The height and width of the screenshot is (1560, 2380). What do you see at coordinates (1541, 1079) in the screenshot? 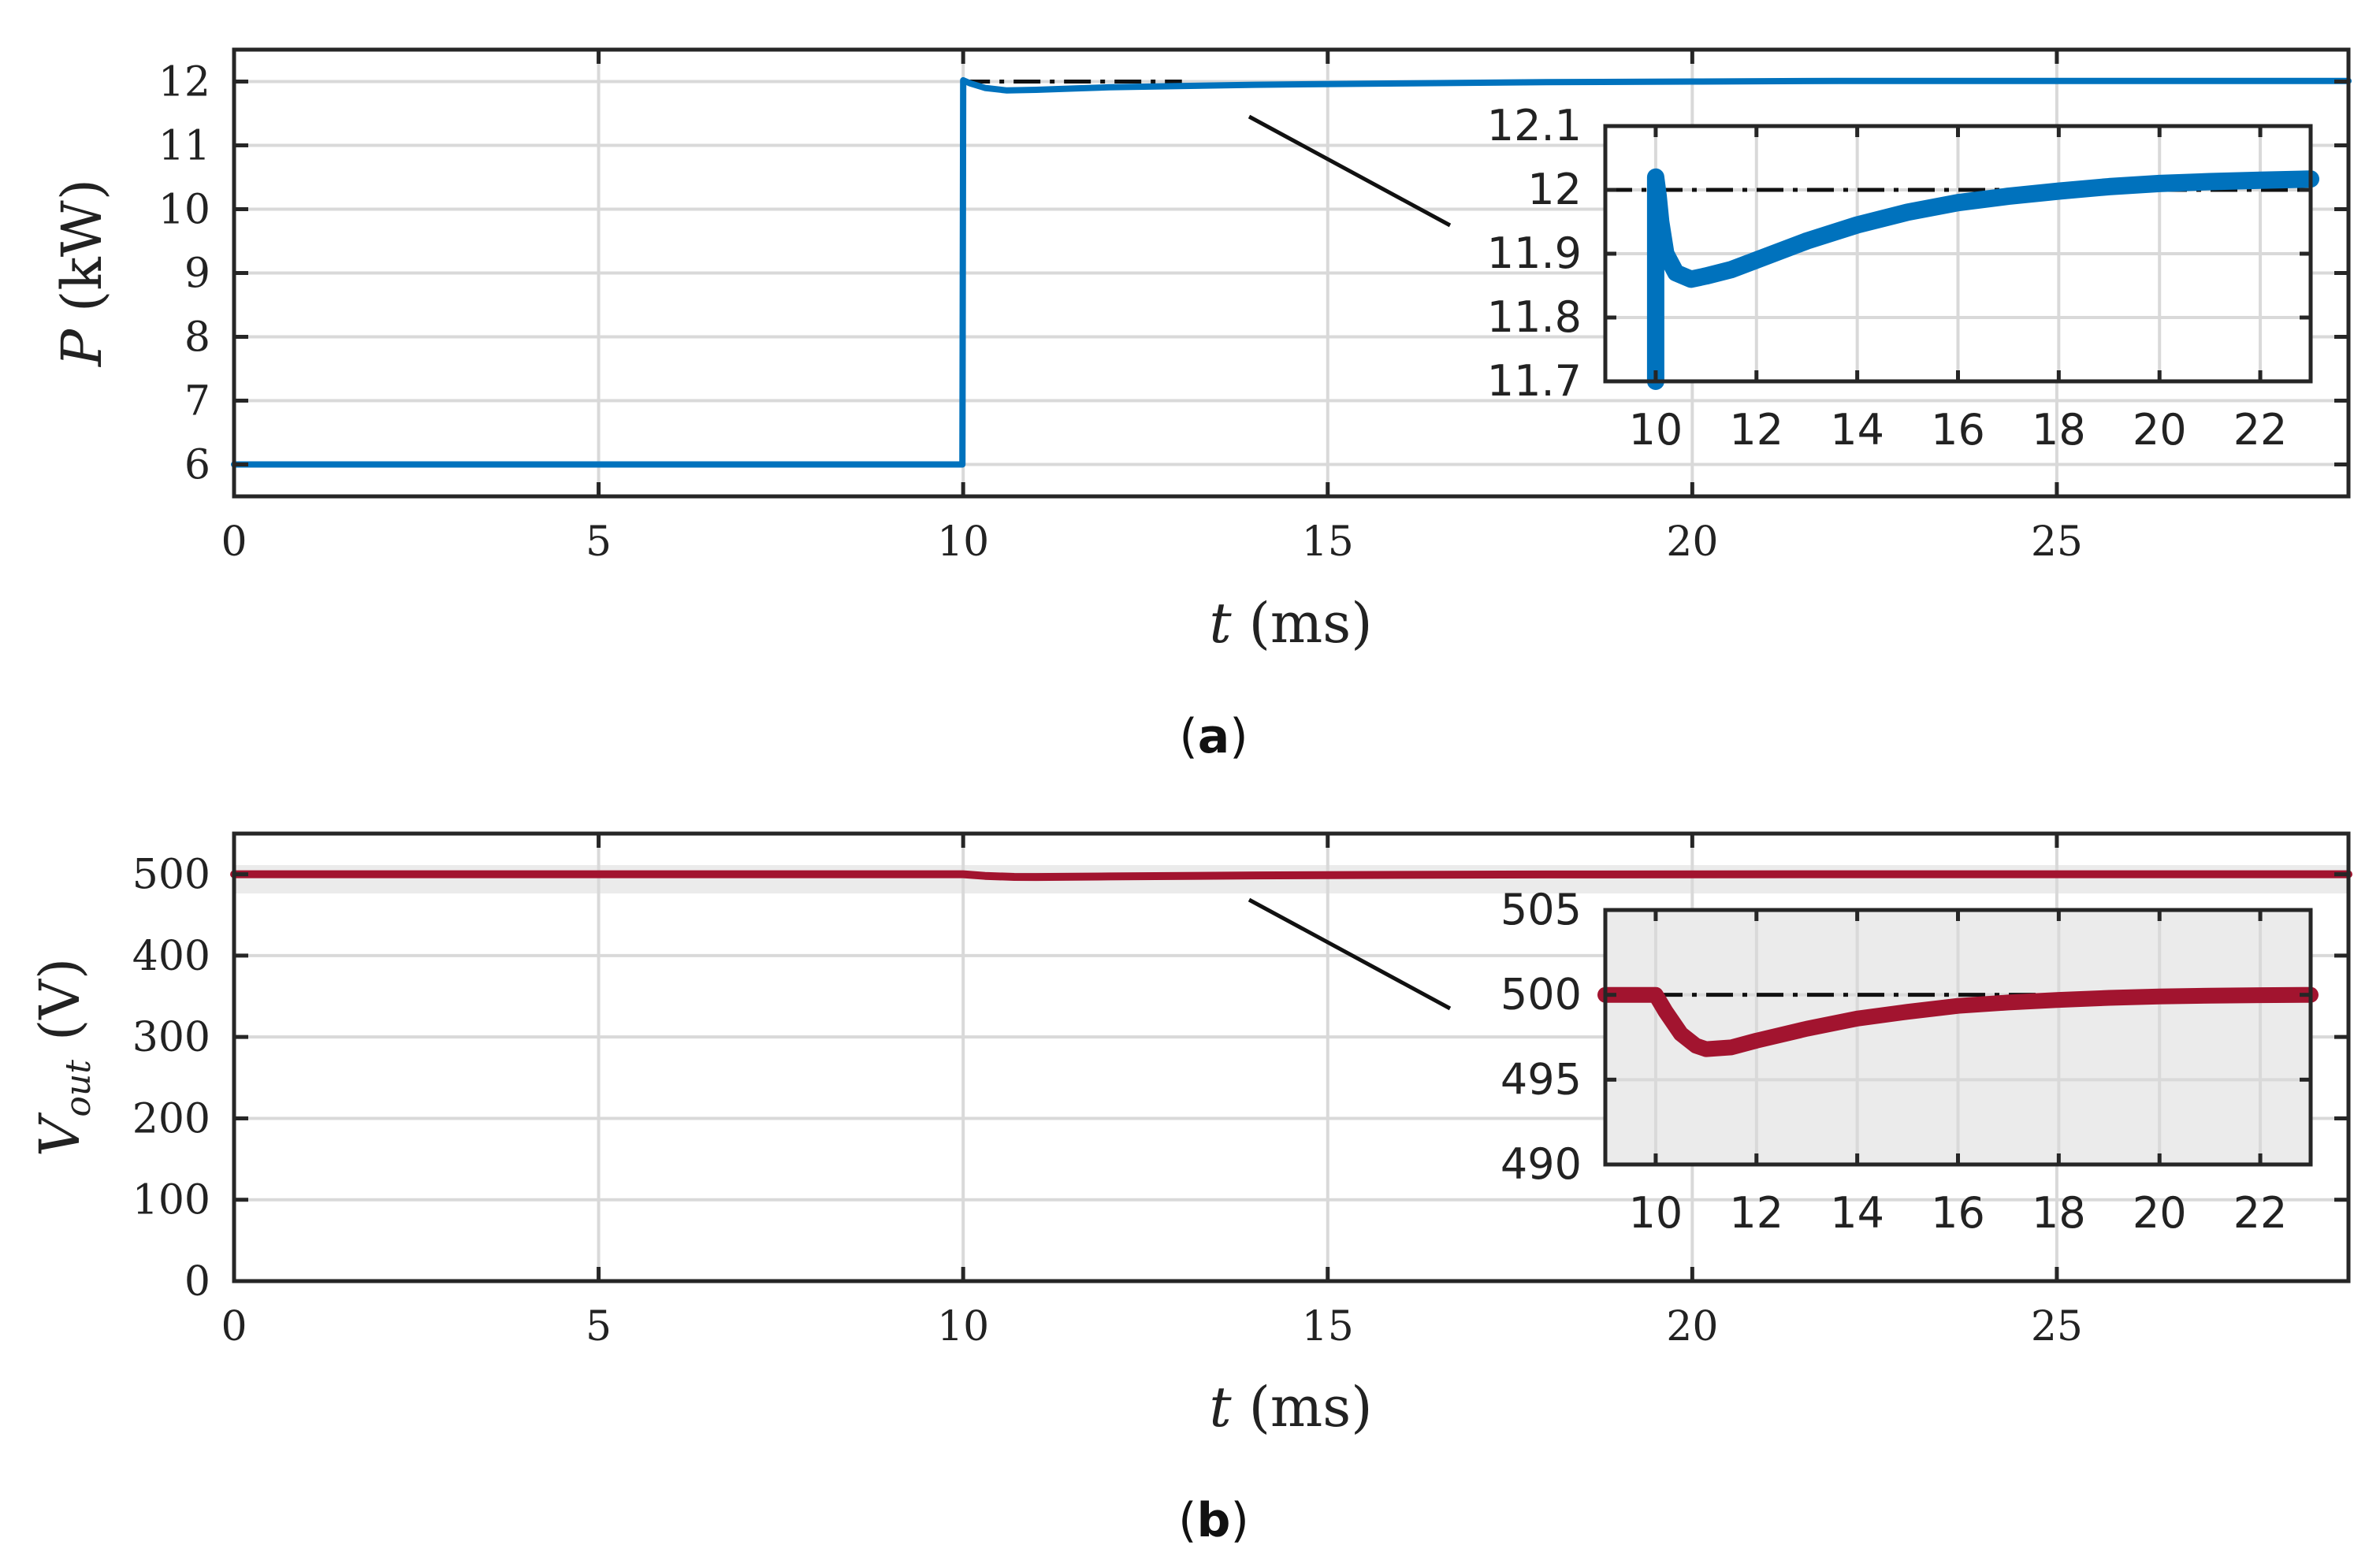
I see `bi-y-tick-label: 495` at bounding box center [1541, 1079].